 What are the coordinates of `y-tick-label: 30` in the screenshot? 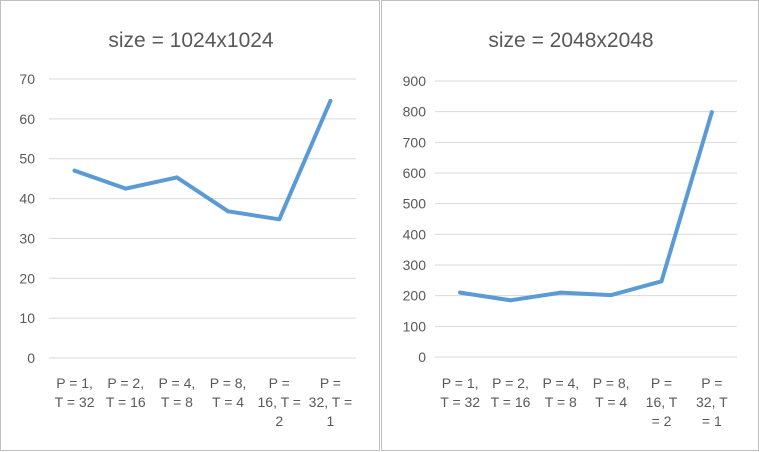 It's located at (27, 238).